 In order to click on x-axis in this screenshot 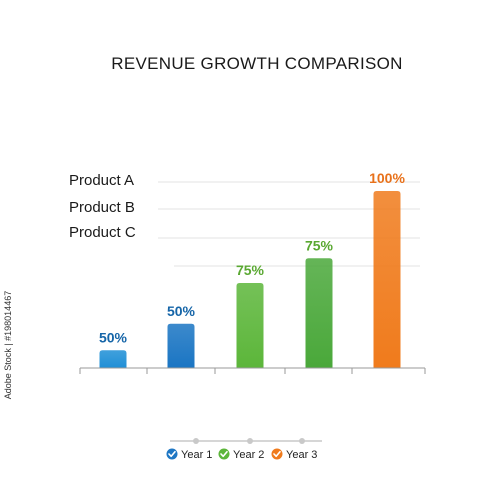, I will do `click(252, 370)`.